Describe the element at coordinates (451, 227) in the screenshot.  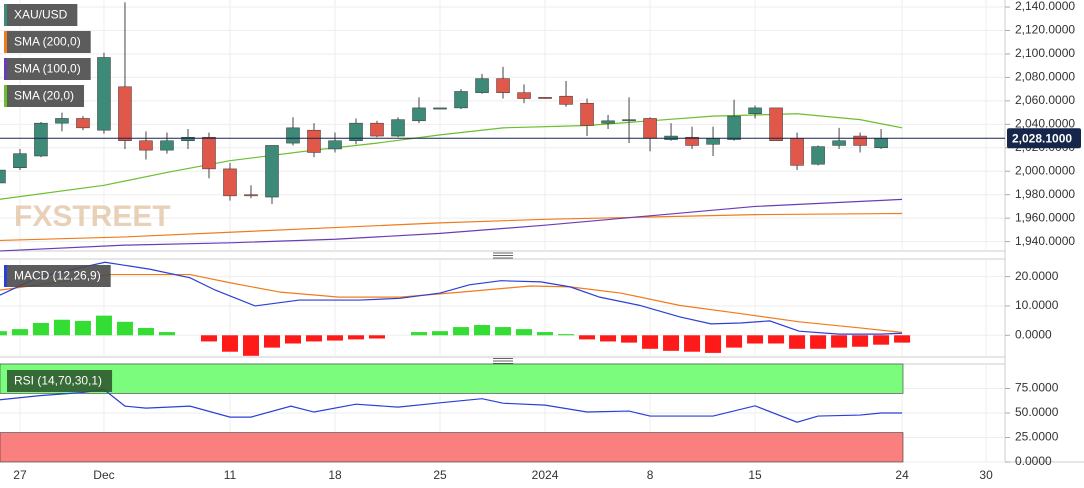
I see `sma-line` at that location.